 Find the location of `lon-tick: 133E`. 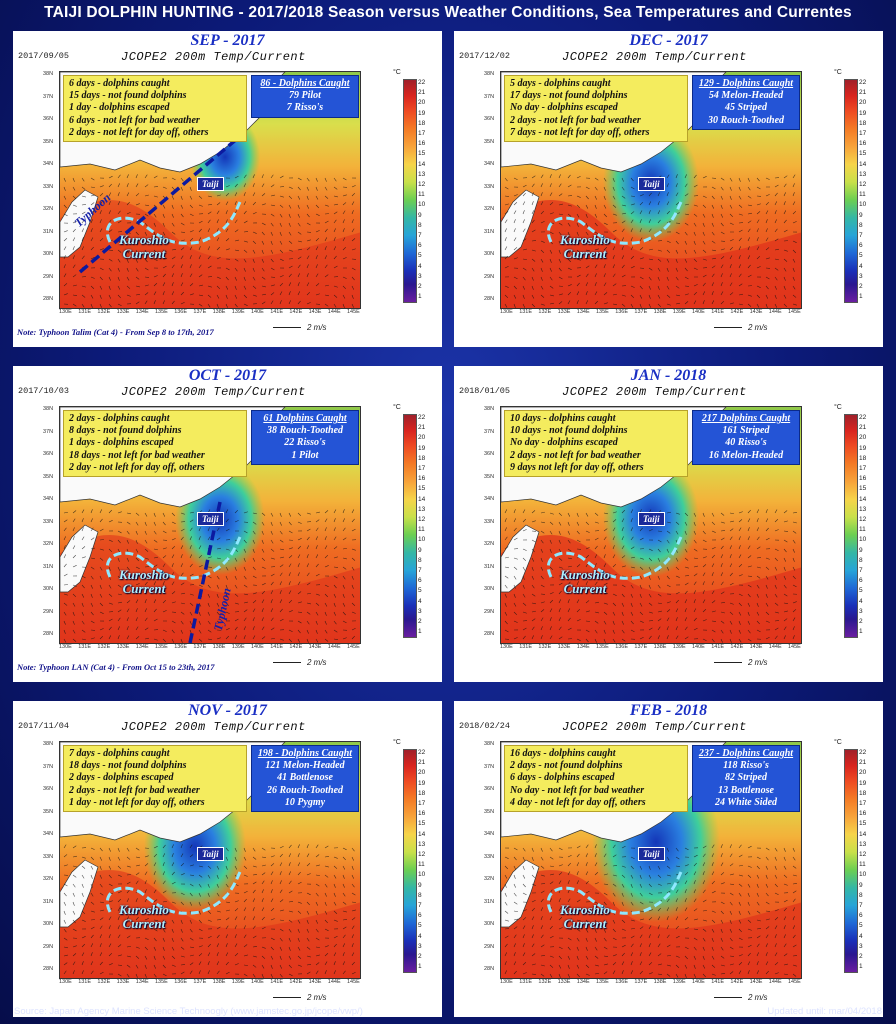

lon-tick: 133E is located at coordinates (564, 312).